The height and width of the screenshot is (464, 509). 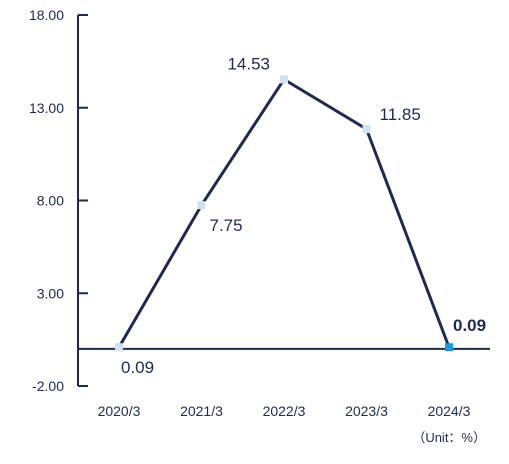 What do you see at coordinates (50, 293) in the screenshot?
I see `y-tick-label: 3.00` at bounding box center [50, 293].